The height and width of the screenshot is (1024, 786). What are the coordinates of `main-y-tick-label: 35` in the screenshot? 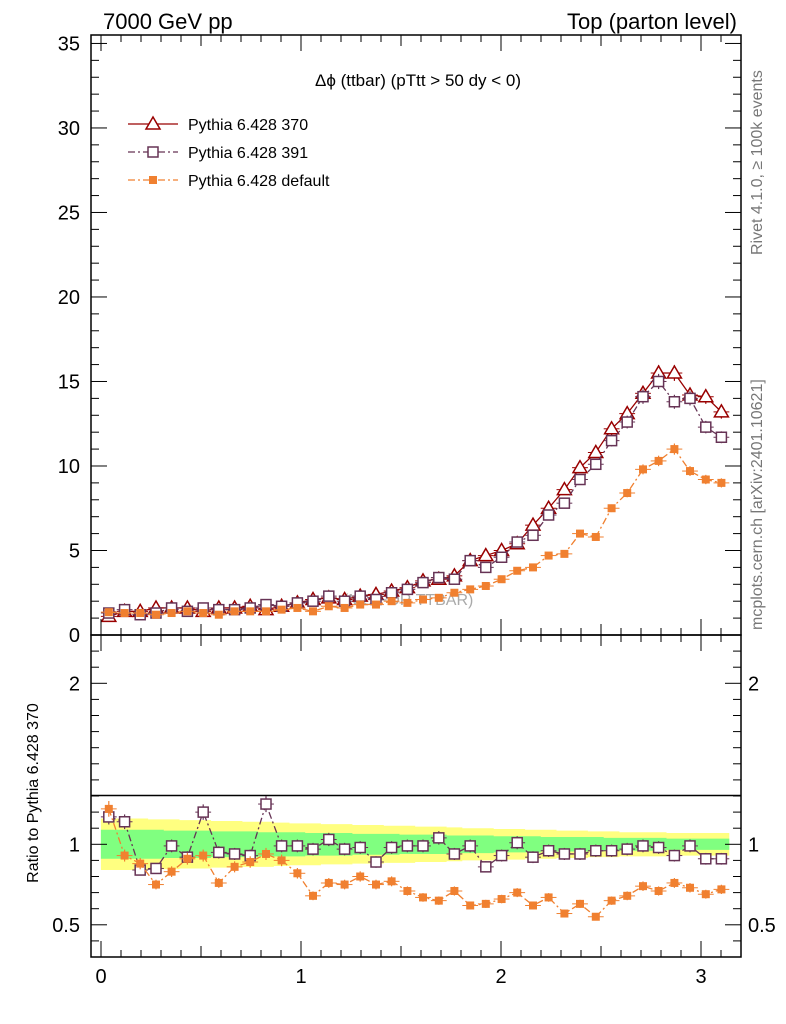 It's located at (69, 44).